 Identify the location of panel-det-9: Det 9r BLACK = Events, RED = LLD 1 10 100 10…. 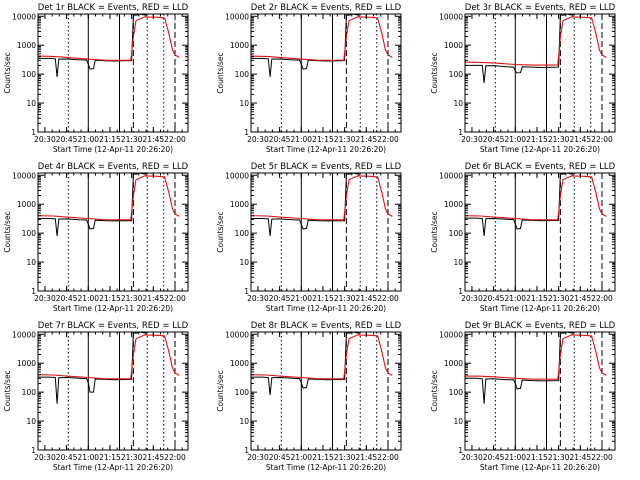
(523, 396).